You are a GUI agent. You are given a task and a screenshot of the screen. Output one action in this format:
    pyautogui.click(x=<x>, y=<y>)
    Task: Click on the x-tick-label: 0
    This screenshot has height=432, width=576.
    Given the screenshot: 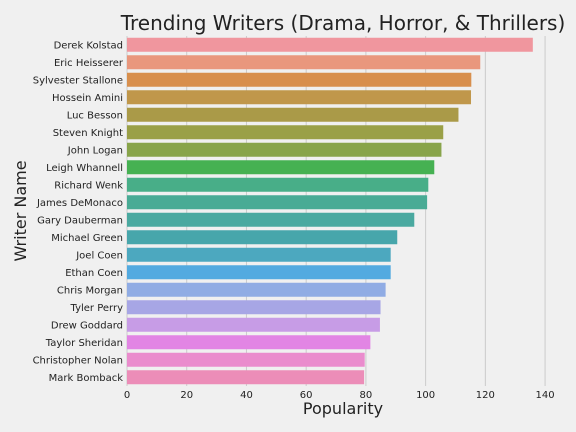 What is the action you would take?
    pyautogui.click(x=127, y=395)
    